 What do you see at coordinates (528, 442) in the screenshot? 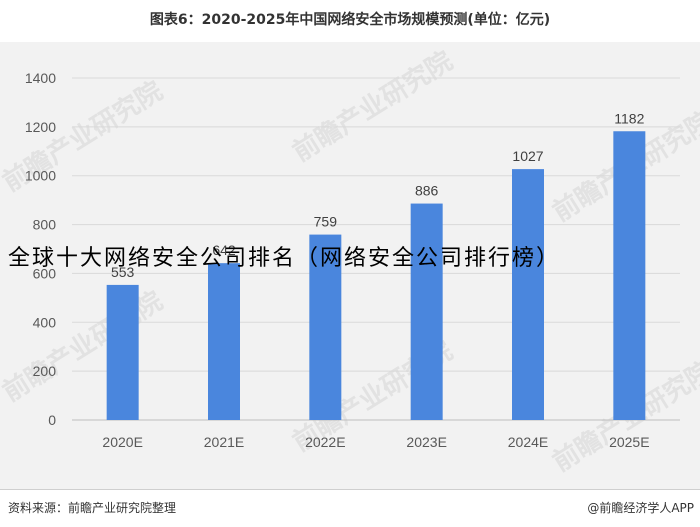
I see `x-tick-label: 2024E` at bounding box center [528, 442].